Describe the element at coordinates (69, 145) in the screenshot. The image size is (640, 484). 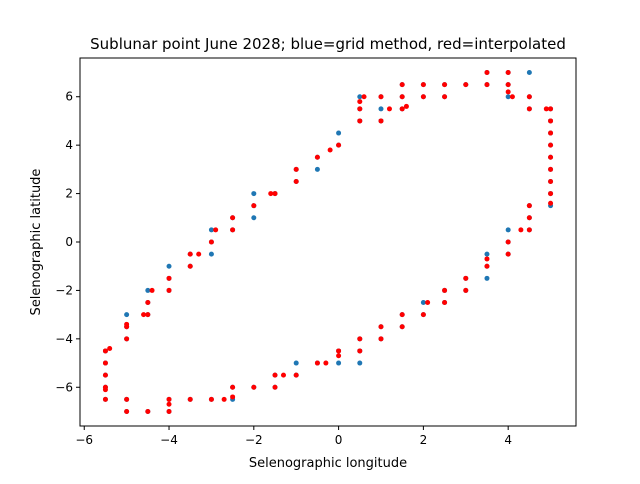
I see `y-tick-label: 4` at that location.